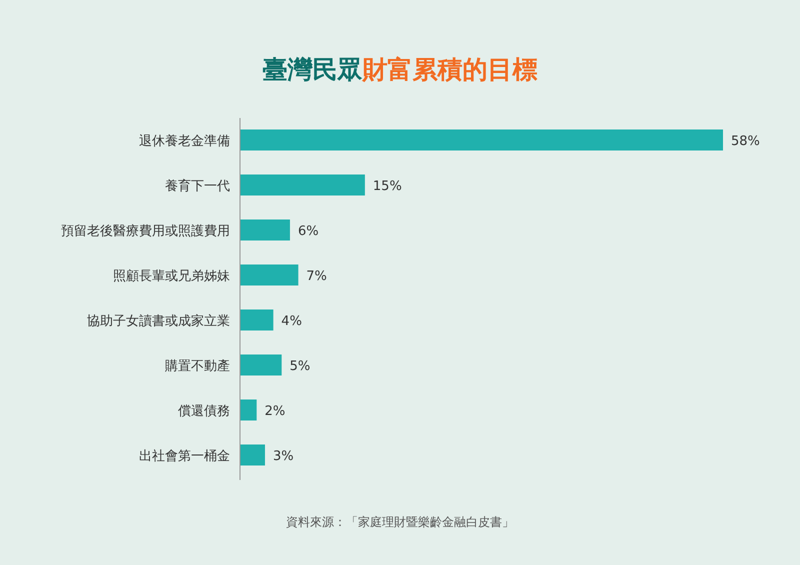 The height and width of the screenshot is (565, 800). I want to click on y-tick-label: 照顧長輩或兄弟姊妹, so click(171, 276).